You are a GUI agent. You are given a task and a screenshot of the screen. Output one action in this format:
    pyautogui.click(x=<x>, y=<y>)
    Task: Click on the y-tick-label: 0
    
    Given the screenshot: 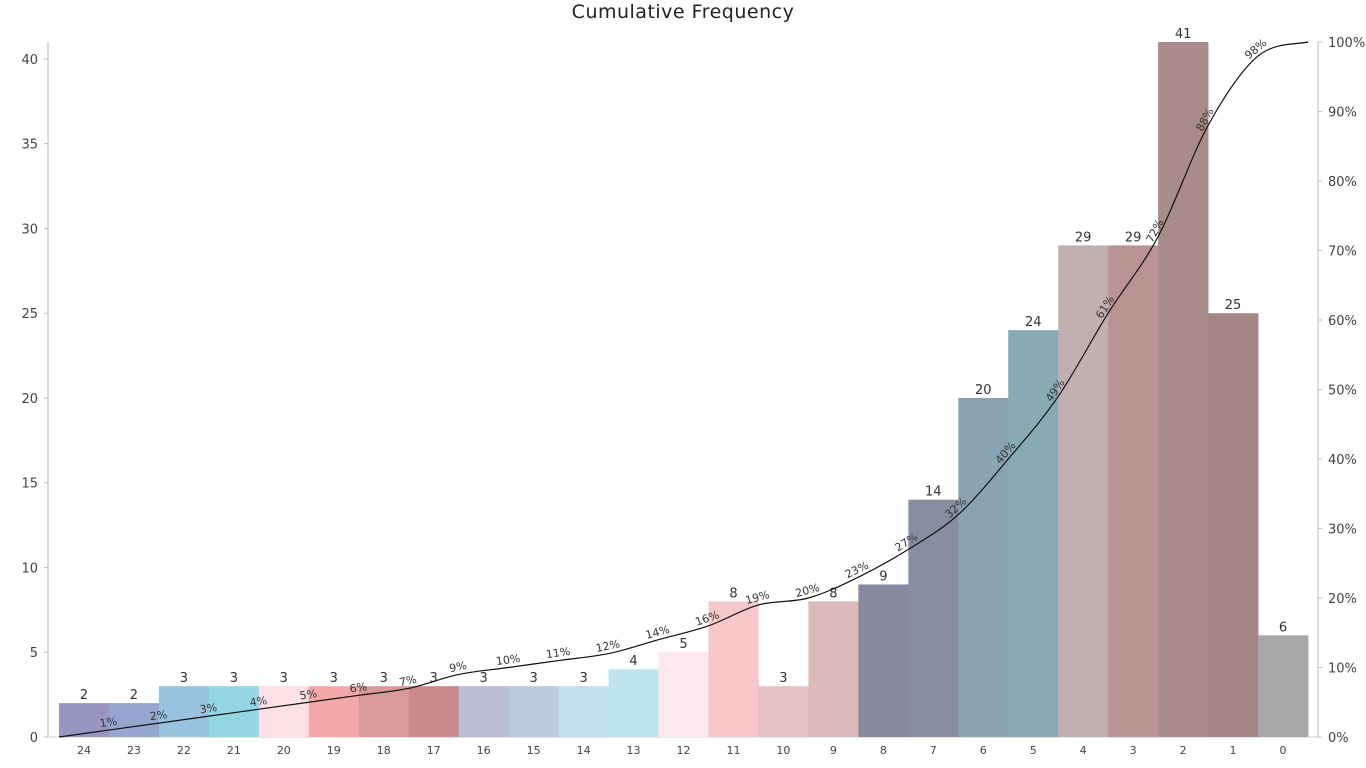 What is the action you would take?
    pyautogui.click(x=34, y=738)
    